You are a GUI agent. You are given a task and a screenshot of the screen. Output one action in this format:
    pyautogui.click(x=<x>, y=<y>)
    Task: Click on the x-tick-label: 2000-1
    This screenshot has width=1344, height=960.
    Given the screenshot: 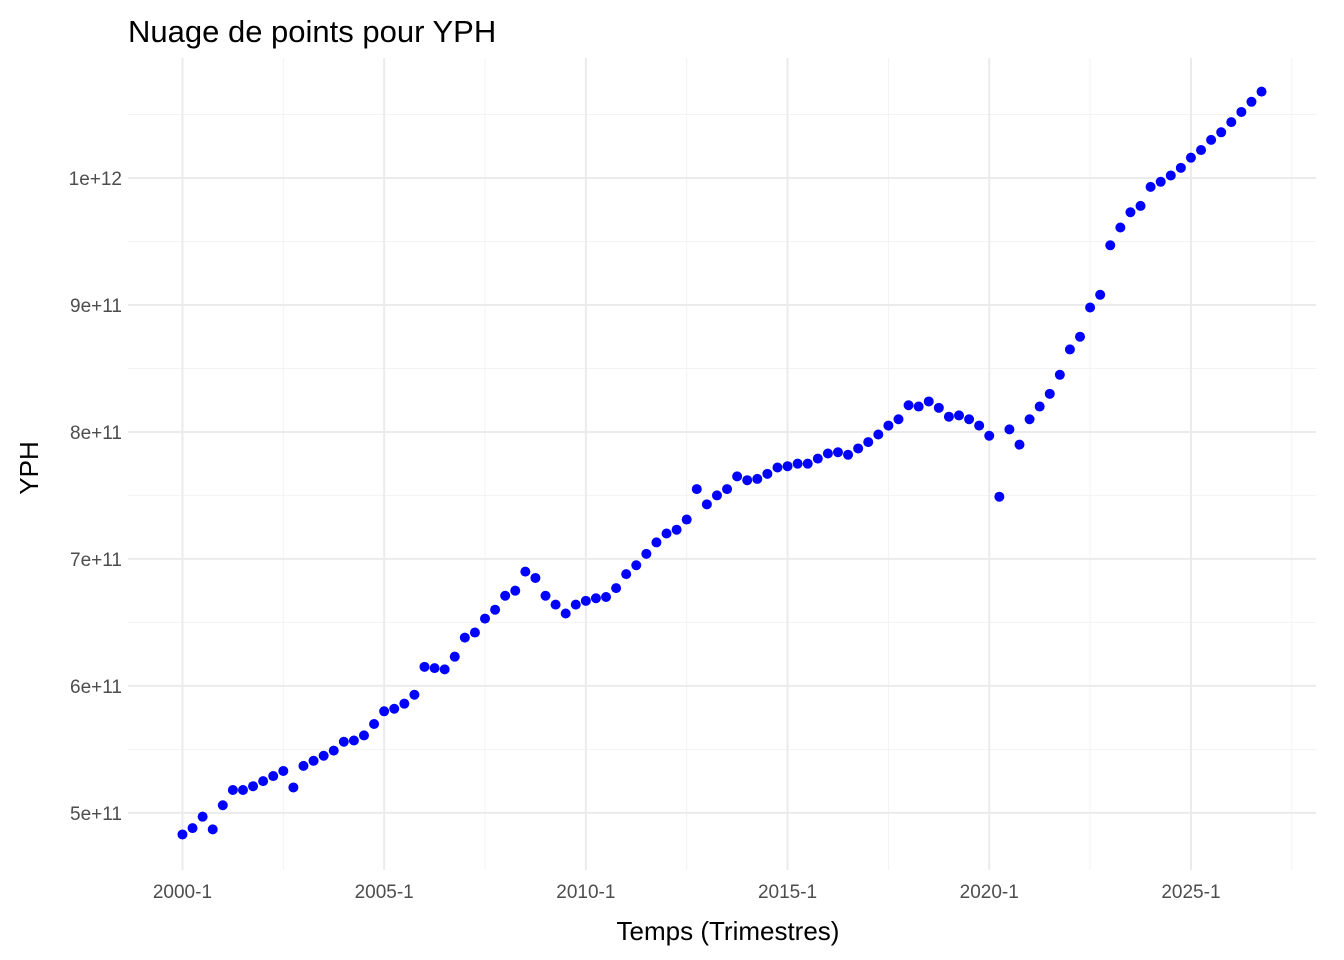 What is the action you would take?
    pyautogui.click(x=182, y=892)
    